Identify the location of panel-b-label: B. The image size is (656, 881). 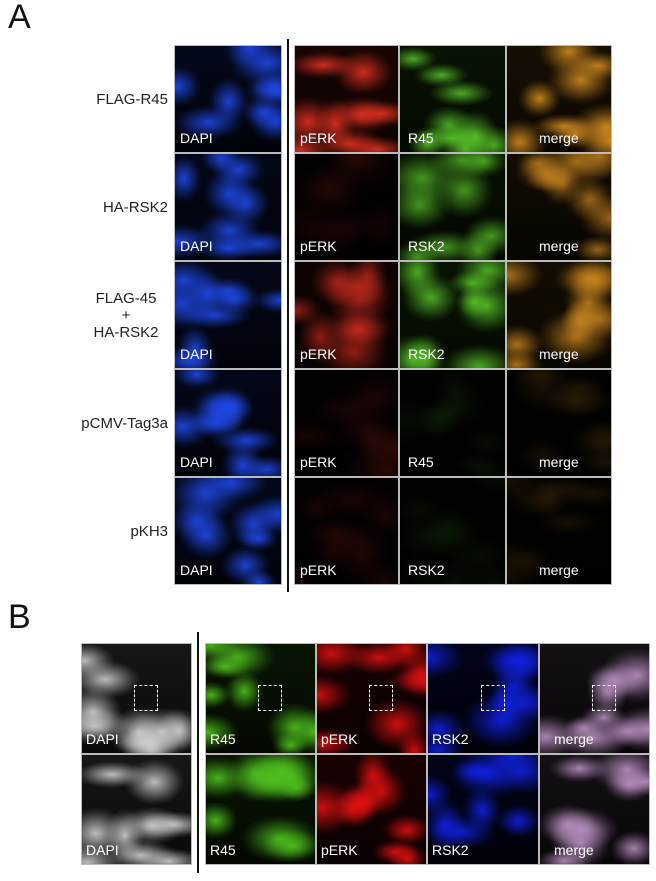
(19, 617).